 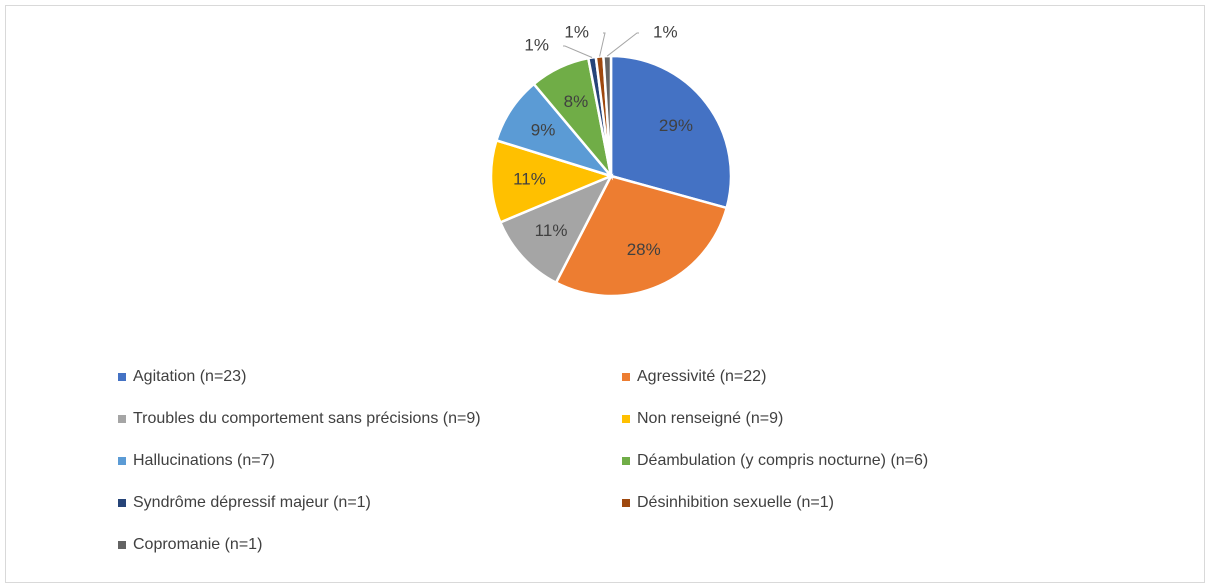 I want to click on legend-label: Désinhibition sexuelle (n=1), so click(x=735, y=502).